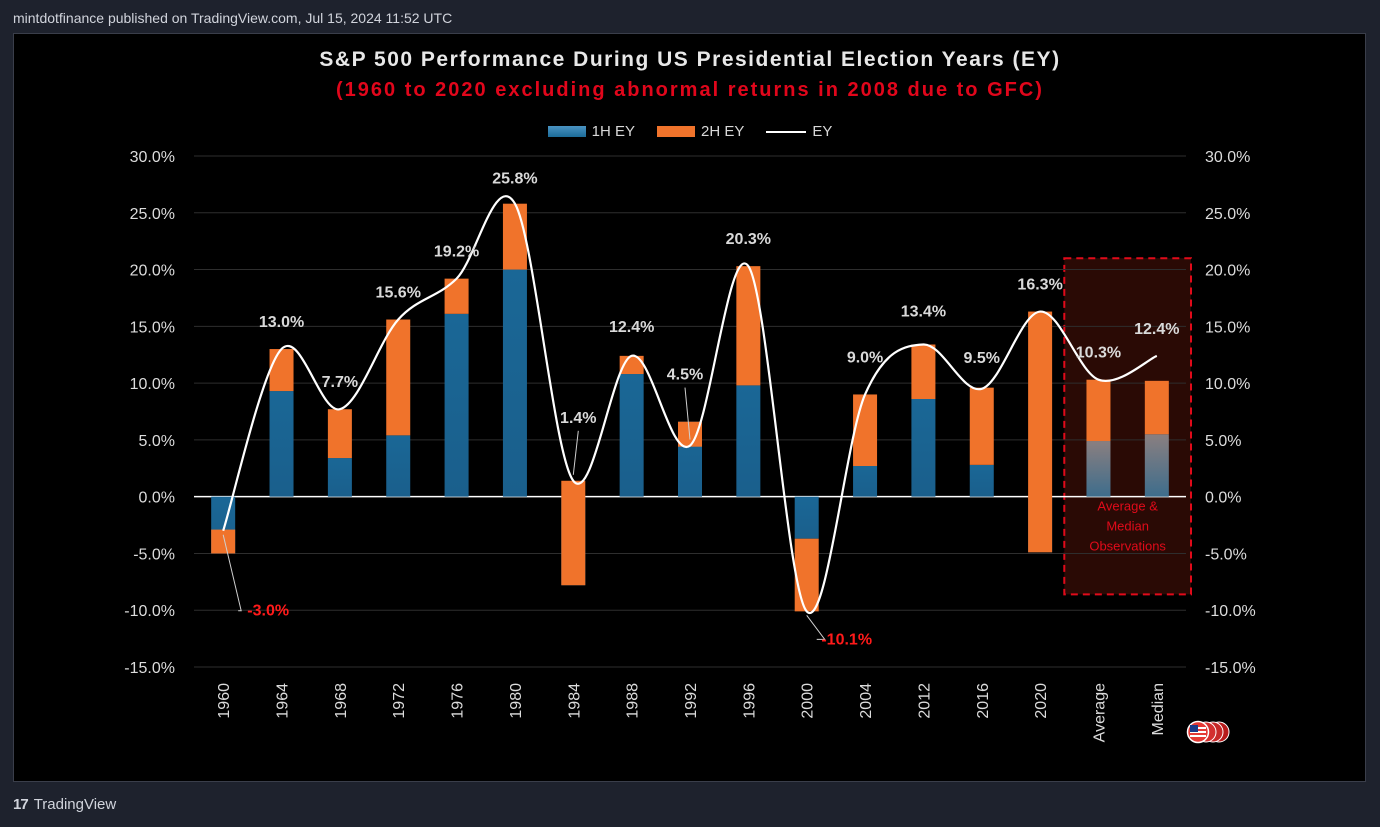  I want to click on y-tick-label-left: -5.0%, so click(154, 554).